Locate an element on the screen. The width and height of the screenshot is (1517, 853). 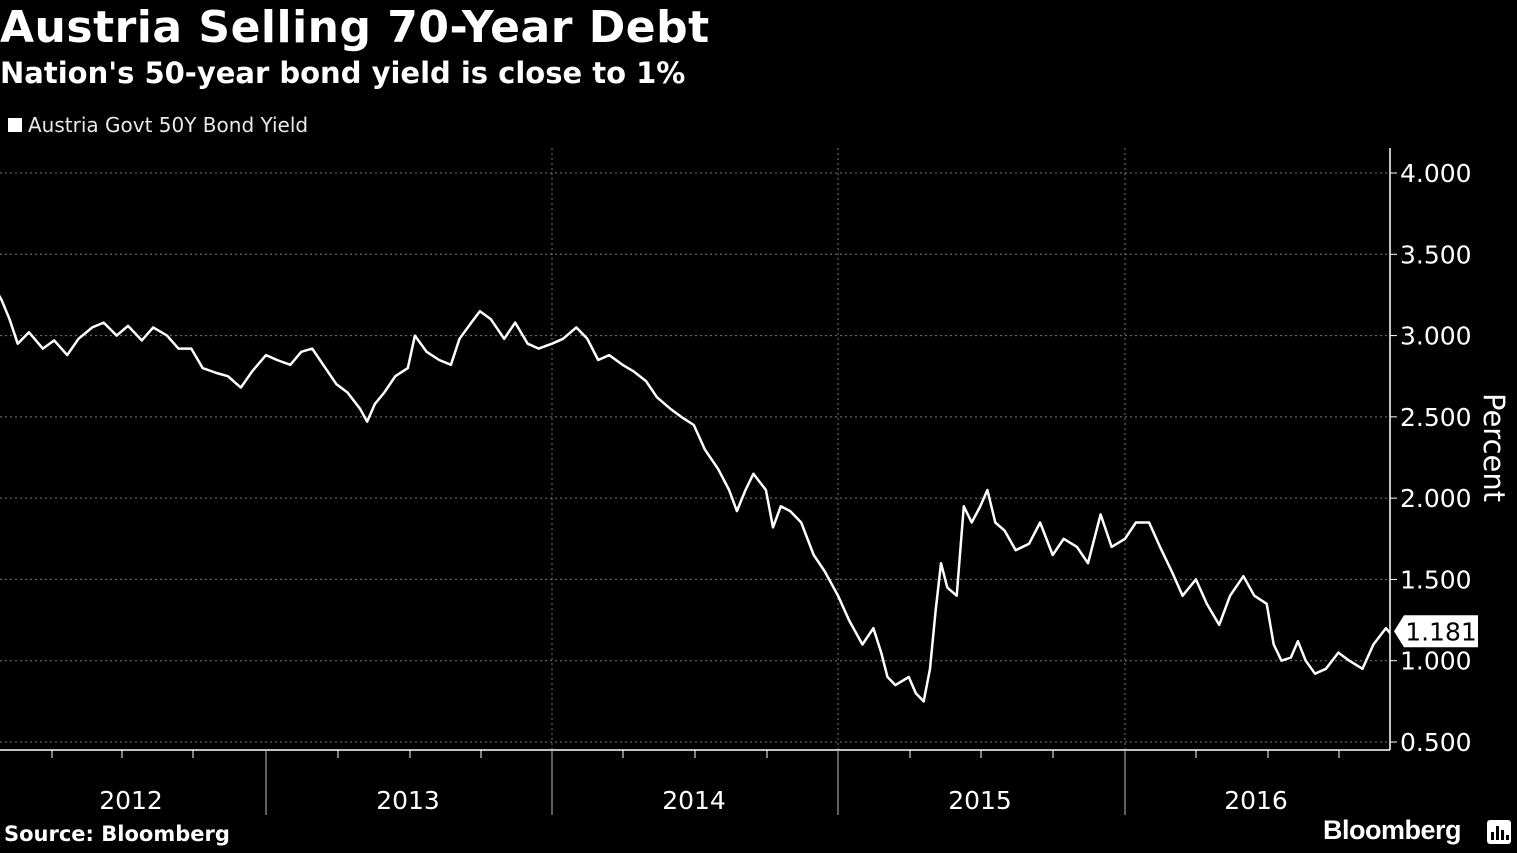
legend-label: Austria Govt 50Y Bond Yield is located at coordinates (168, 125).